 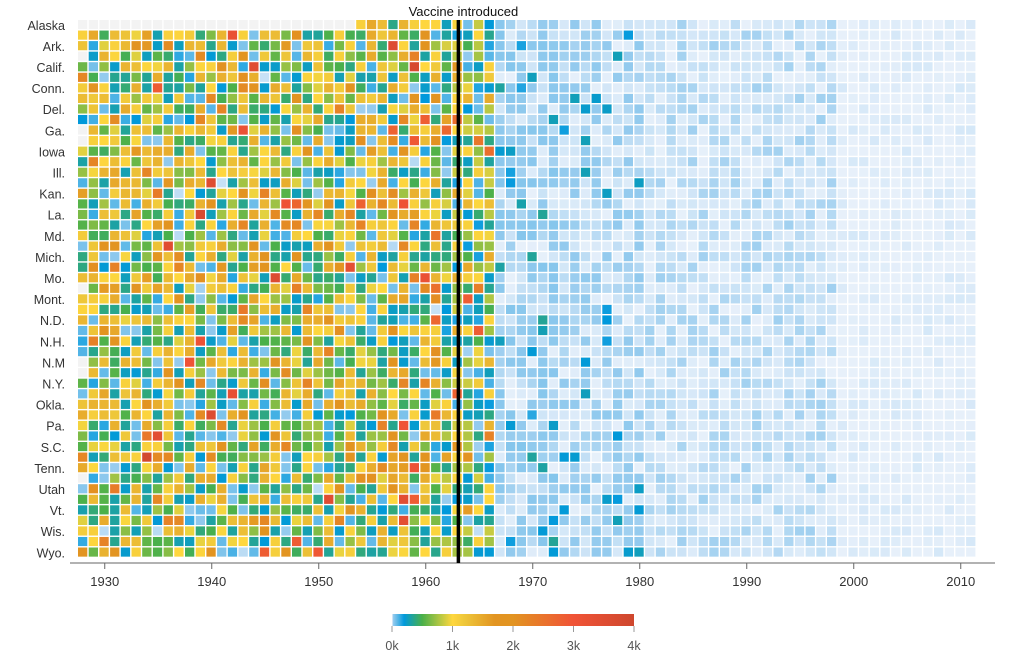 I want to click on row-label: Iowa, so click(x=52, y=152).